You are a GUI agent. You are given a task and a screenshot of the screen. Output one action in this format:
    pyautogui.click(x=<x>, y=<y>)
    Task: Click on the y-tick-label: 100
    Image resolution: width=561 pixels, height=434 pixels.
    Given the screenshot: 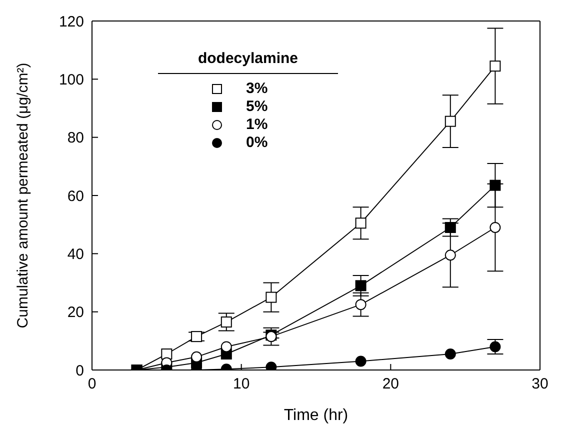 What is the action you would take?
    pyautogui.click(x=71, y=79)
    